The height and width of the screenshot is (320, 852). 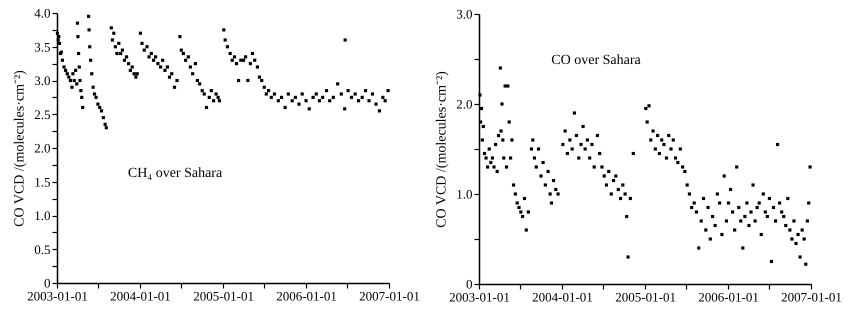 What do you see at coordinates (596, 60) in the screenshot?
I see `annotation: CO over Sahara` at bounding box center [596, 60].